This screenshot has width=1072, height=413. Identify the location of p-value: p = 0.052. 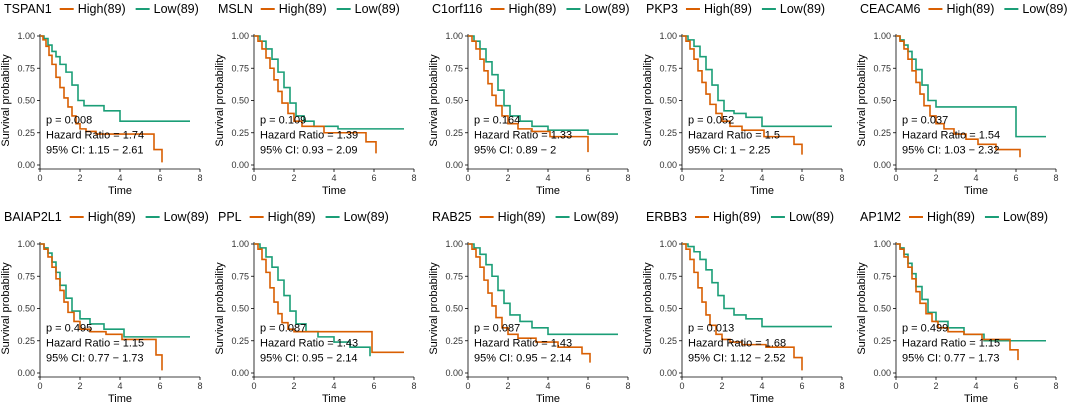
(711, 121).